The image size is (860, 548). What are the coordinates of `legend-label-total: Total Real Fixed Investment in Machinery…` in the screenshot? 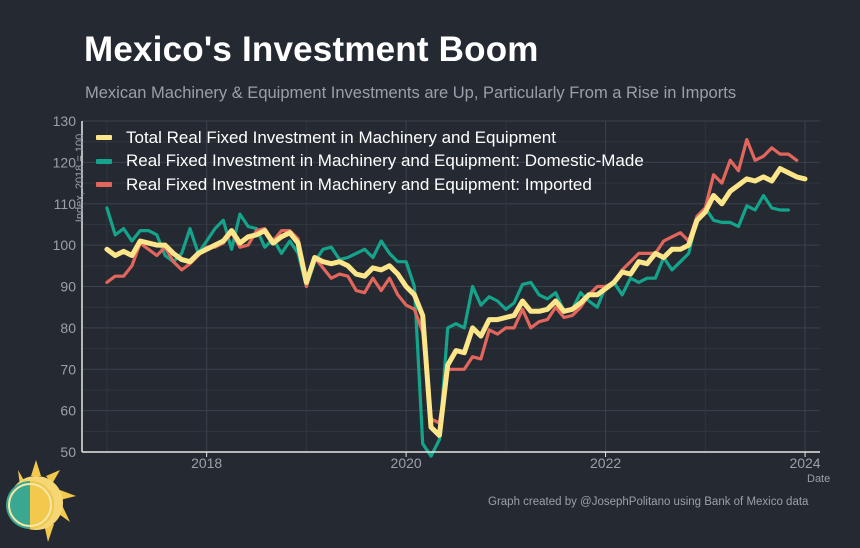 It's located at (341, 137).